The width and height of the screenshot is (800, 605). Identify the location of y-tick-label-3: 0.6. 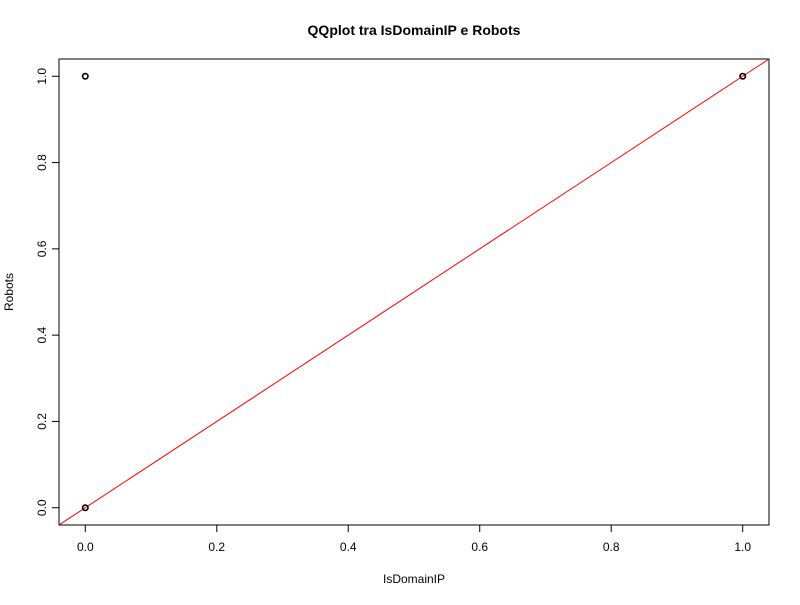
(42, 248).